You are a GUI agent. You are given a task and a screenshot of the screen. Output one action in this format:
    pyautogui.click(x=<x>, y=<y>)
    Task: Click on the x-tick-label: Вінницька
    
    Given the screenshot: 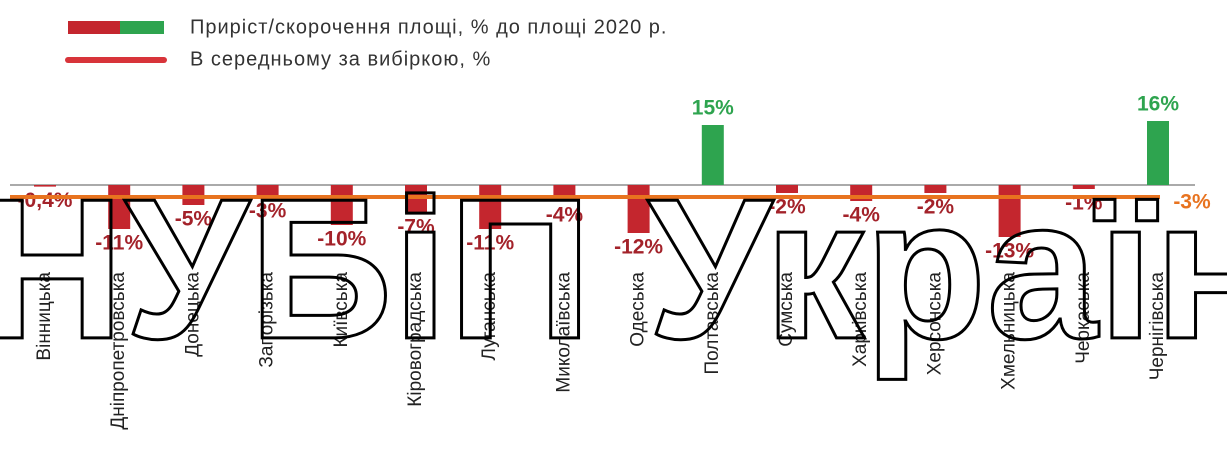 What is the action you would take?
    pyautogui.click(x=44, y=316)
    